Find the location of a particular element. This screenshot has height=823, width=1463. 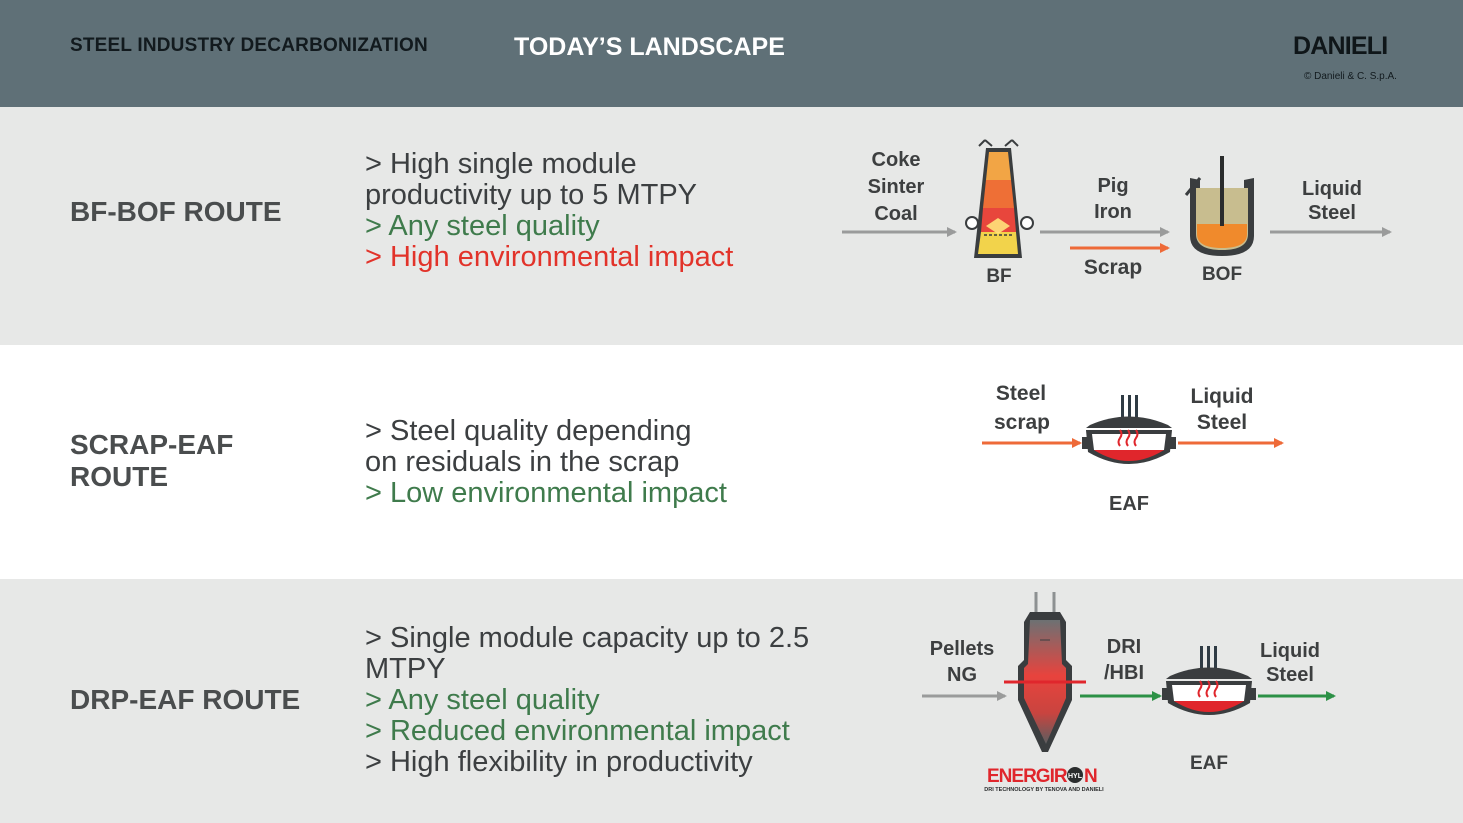

input-label: Sinter is located at coordinates (896, 187).